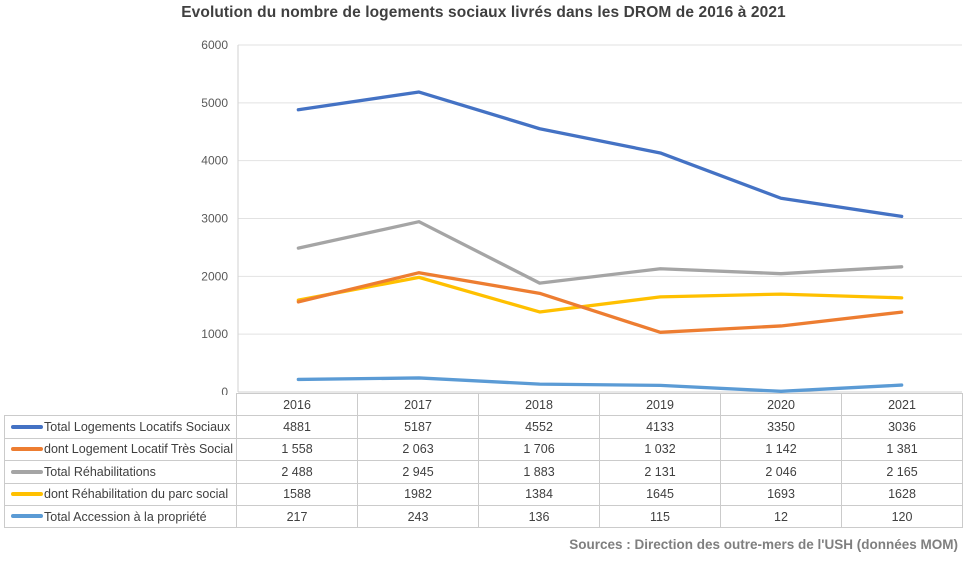 The height and width of the screenshot is (563, 967). Describe the element at coordinates (539, 472) in the screenshot. I see `value-cell: 1 883` at that location.